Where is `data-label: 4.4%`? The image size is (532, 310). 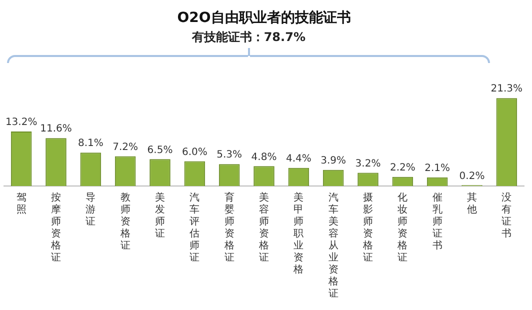
data-label: 4.4% is located at coordinates (299, 158).